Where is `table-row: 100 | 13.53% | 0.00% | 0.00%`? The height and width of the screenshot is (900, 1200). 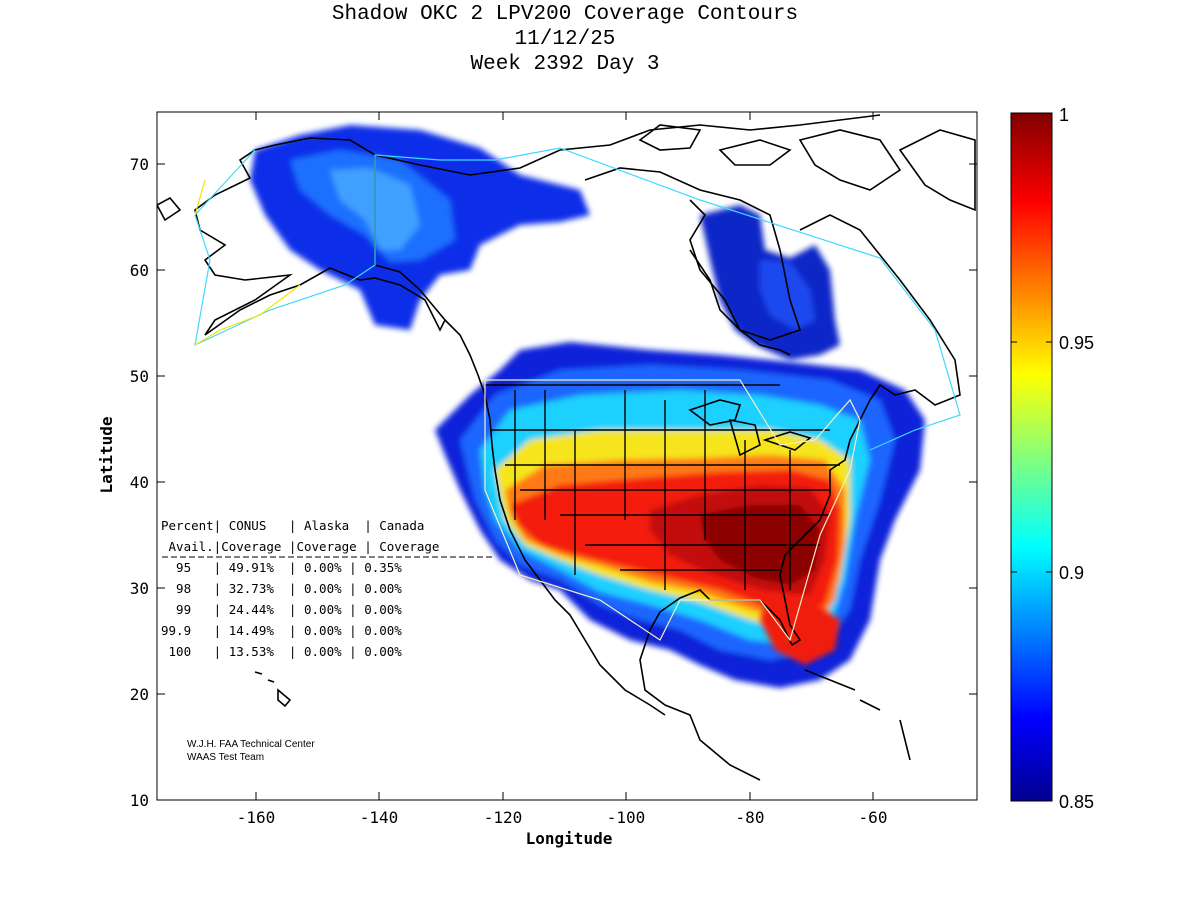
table-row: 100 | 13.53% | 0.00% | 0.00% is located at coordinates (281, 651).